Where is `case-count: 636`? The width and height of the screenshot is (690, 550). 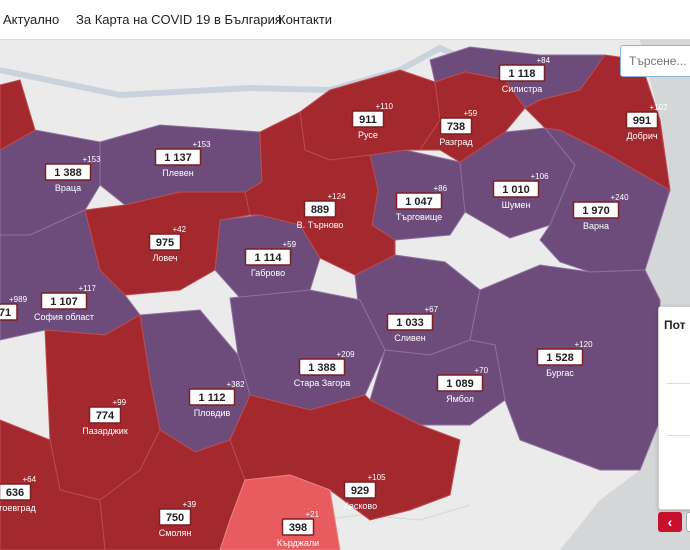 case-count: 636 is located at coordinates (15, 493).